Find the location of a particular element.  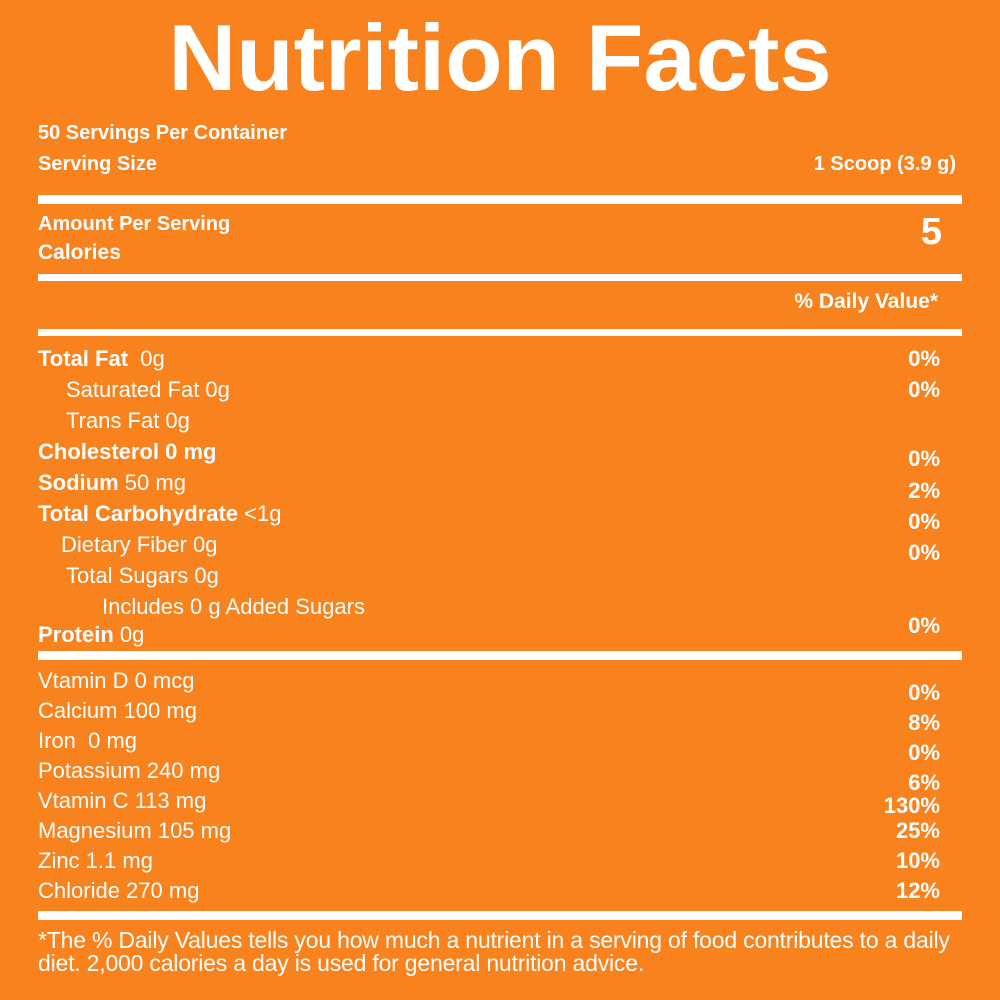

vitamin-label: Vtamin D 0 mcg is located at coordinates (116, 680).